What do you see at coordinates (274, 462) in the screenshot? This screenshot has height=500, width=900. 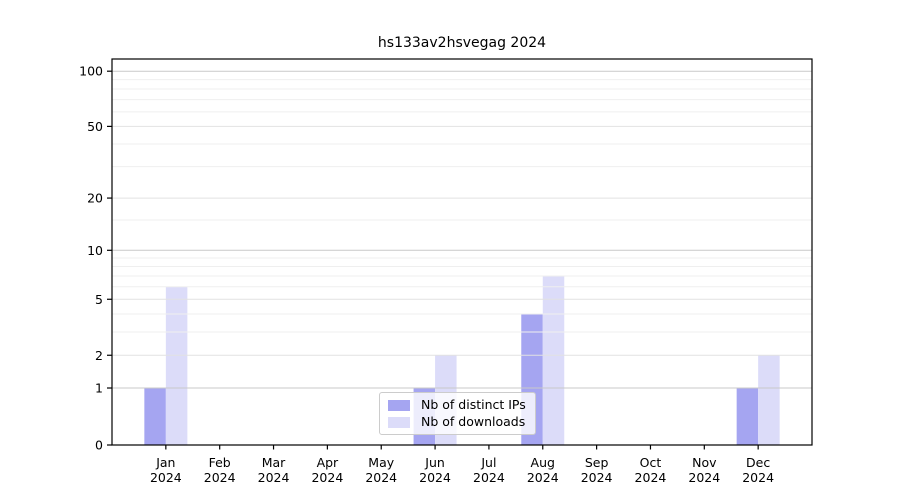 I see `x-tick-label-month: Mar` at bounding box center [274, 462].